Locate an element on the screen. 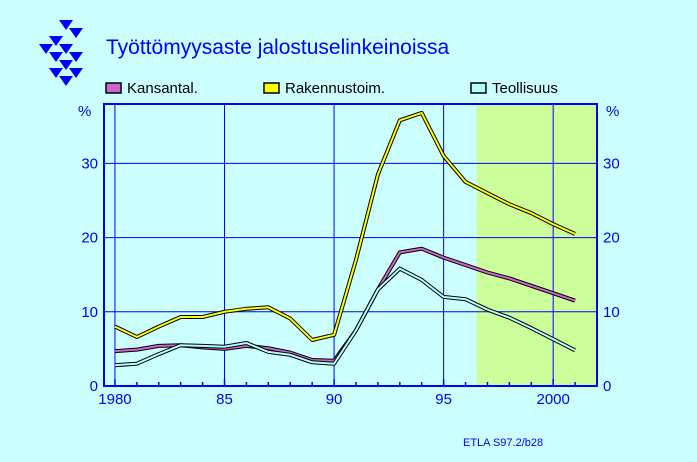  legend-item: Teollisuus is located at coordinates (514, 88).